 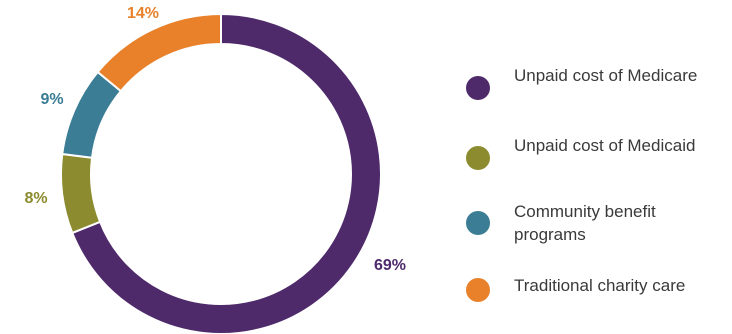 I want to click on legend-swatch-charity-care, so click(x=478, y=290).